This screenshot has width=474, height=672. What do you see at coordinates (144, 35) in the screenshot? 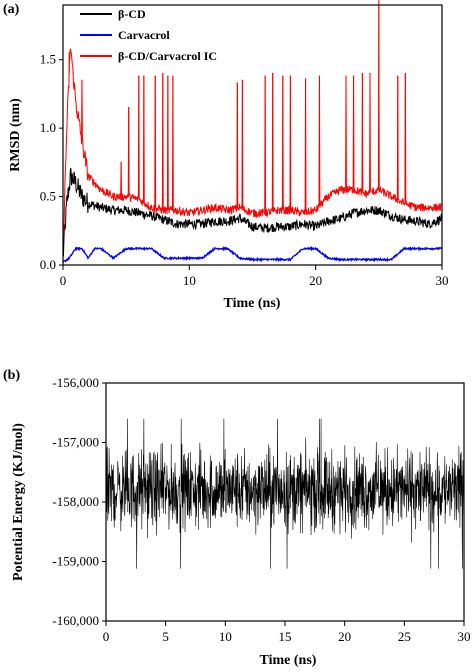
I see `legend-label-carvacrol: Carvacrol` at bounding box center [144, 35].